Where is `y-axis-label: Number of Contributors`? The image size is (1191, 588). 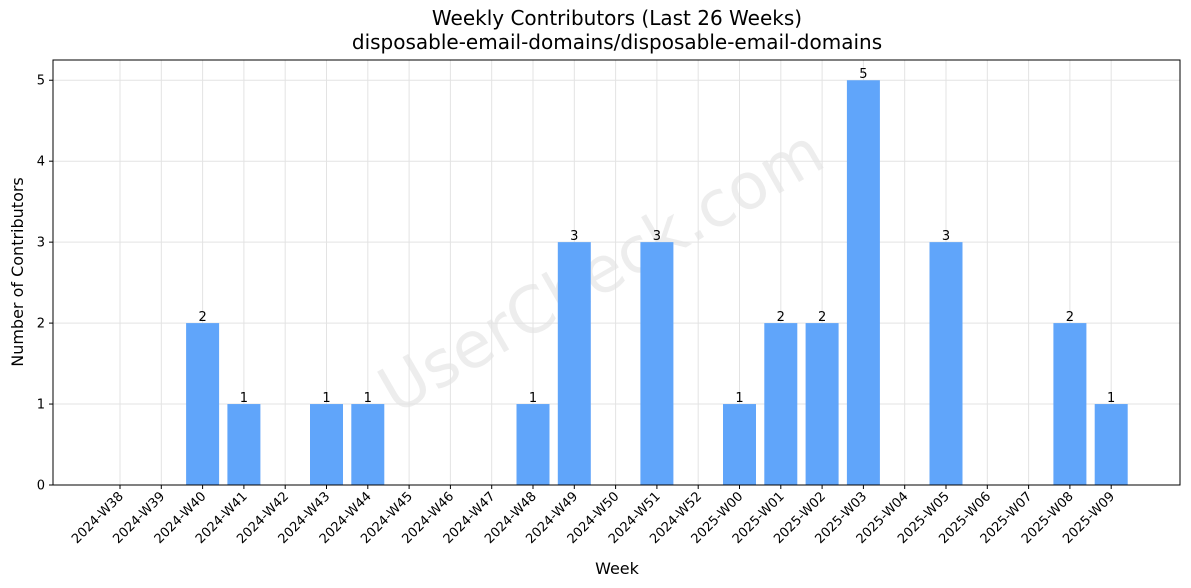 y-axis-label: Number of Contributors is located at coordinates (17, 272).